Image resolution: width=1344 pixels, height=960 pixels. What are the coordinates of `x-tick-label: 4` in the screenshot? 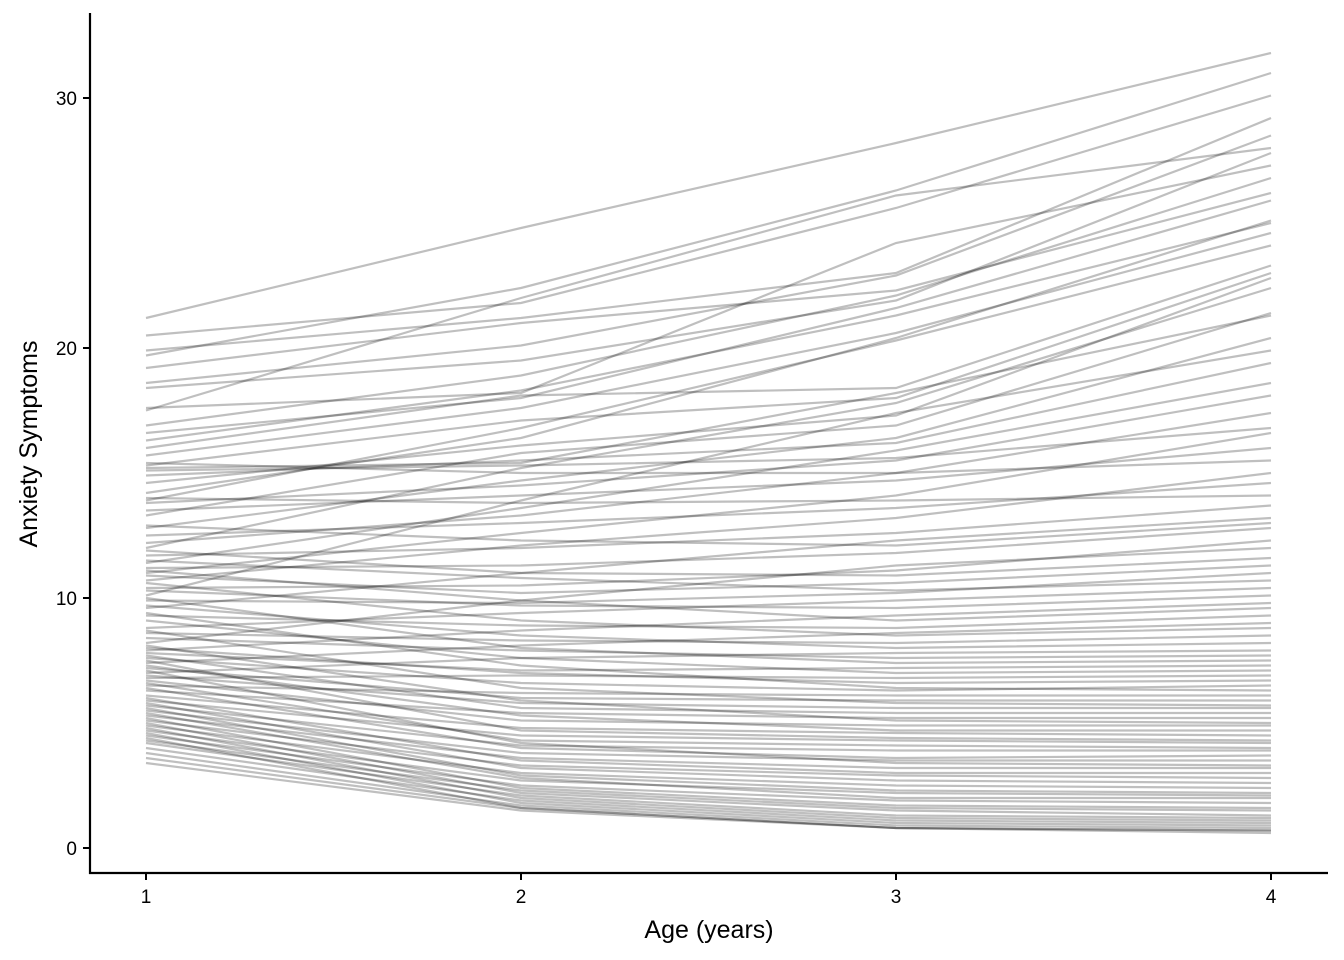 It's located at (1271, 897).